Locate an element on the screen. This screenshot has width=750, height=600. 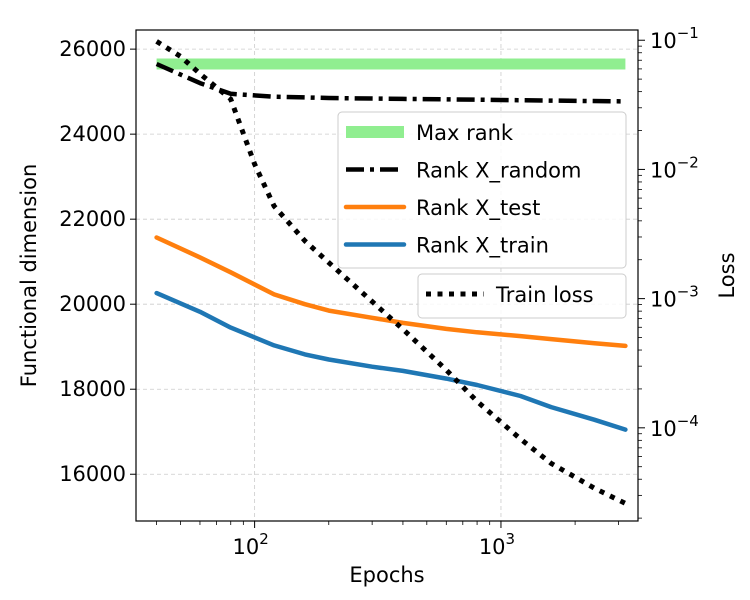
y2-tick-label: 10⁻⁴ is located at coordinates (674, 426).